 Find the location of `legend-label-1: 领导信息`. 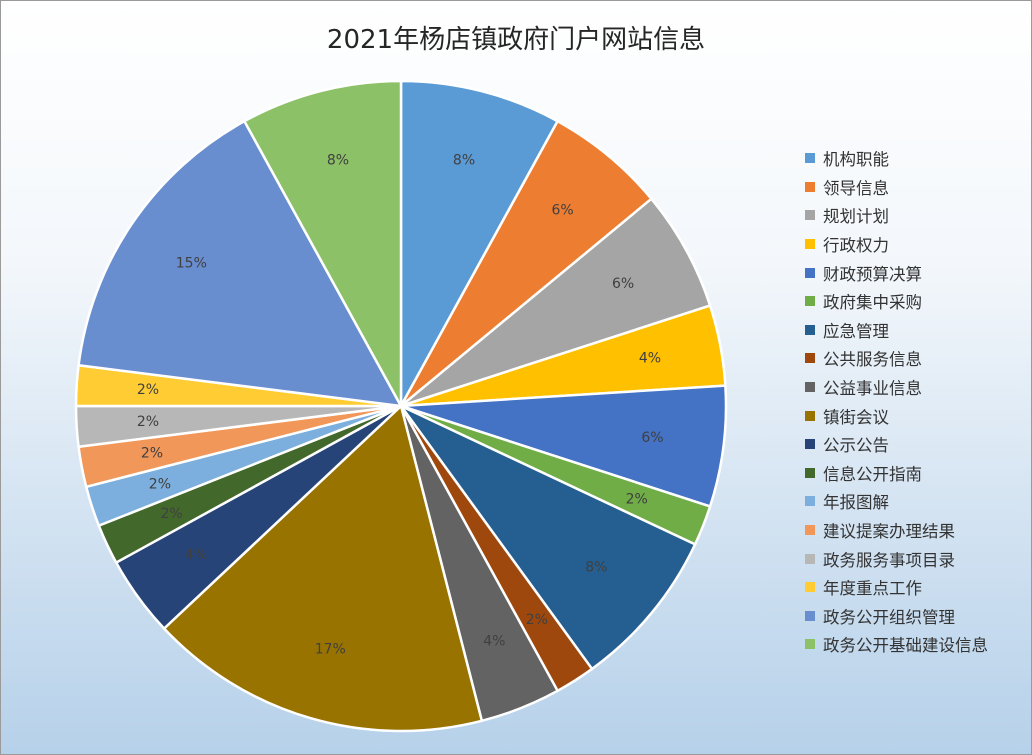

legend-label-1: 领导信息 is located at coordinates (856, 188).